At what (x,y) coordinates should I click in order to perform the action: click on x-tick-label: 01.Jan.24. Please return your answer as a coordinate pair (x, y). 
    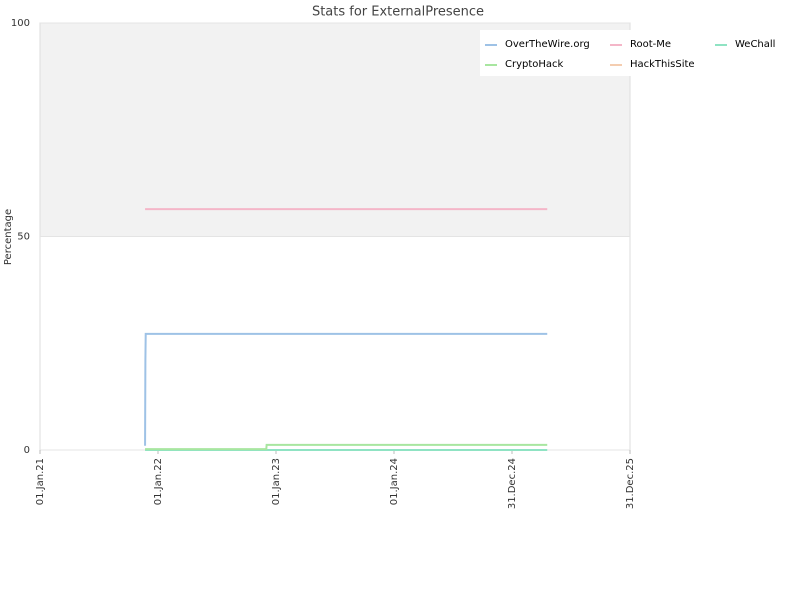
    Looking at the image, I should click on (394, 481).